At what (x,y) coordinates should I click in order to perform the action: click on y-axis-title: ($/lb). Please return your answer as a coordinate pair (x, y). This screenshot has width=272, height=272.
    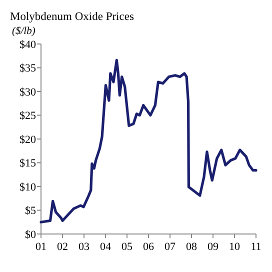
    Looking at the image, I should click on (24, 31).